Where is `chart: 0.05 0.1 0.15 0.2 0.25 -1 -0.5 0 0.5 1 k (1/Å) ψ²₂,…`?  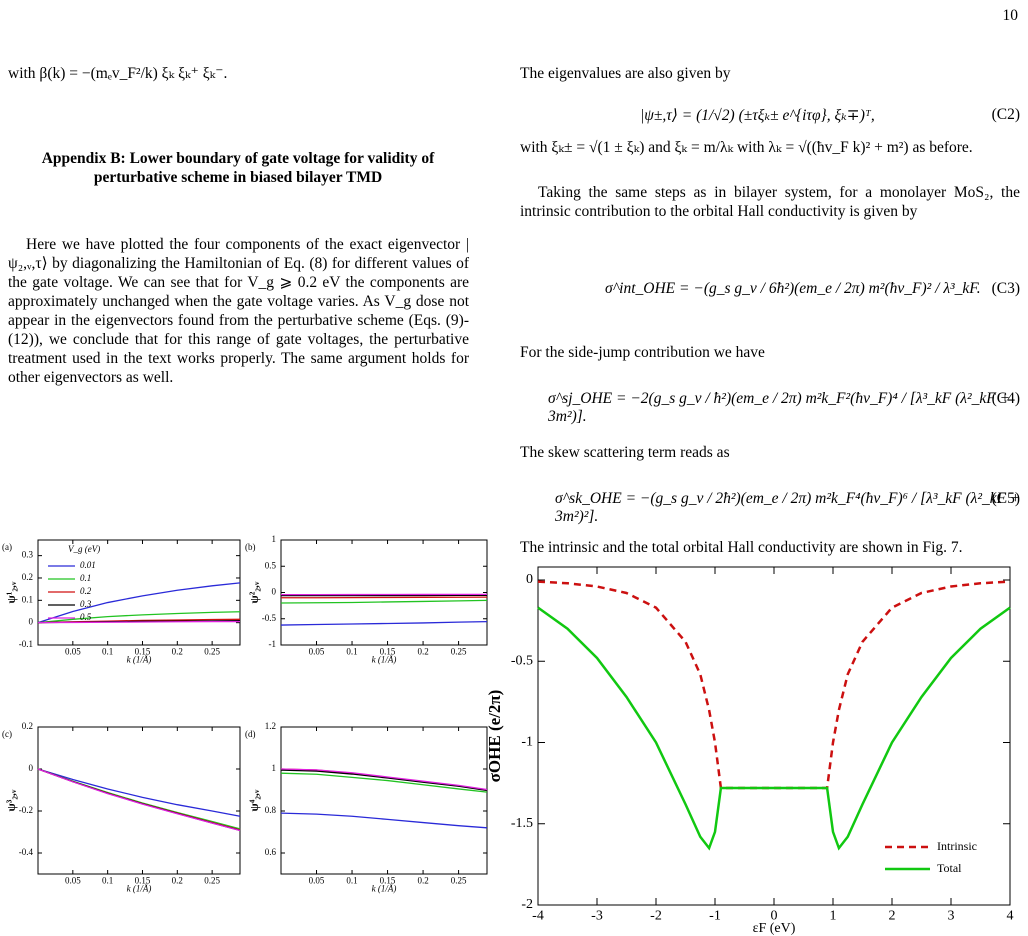 chart: 0.05 0.1 0.15 0.2 0.25 -1 -0.5 0 0.5 1 k (1/Å) ψ²₂,… is located at coordinates (366, 599).